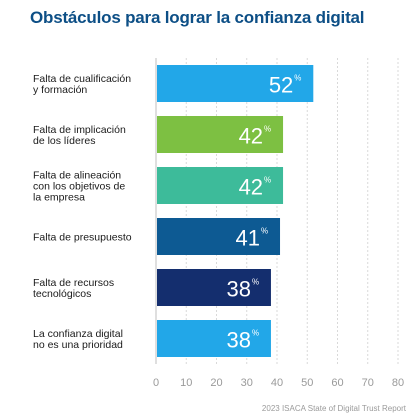 The image size is (418, 418). What do you see at coordinates (60, 90) in the screenshot?
I see `category-label: y formación` at bounding box center [60, 90].